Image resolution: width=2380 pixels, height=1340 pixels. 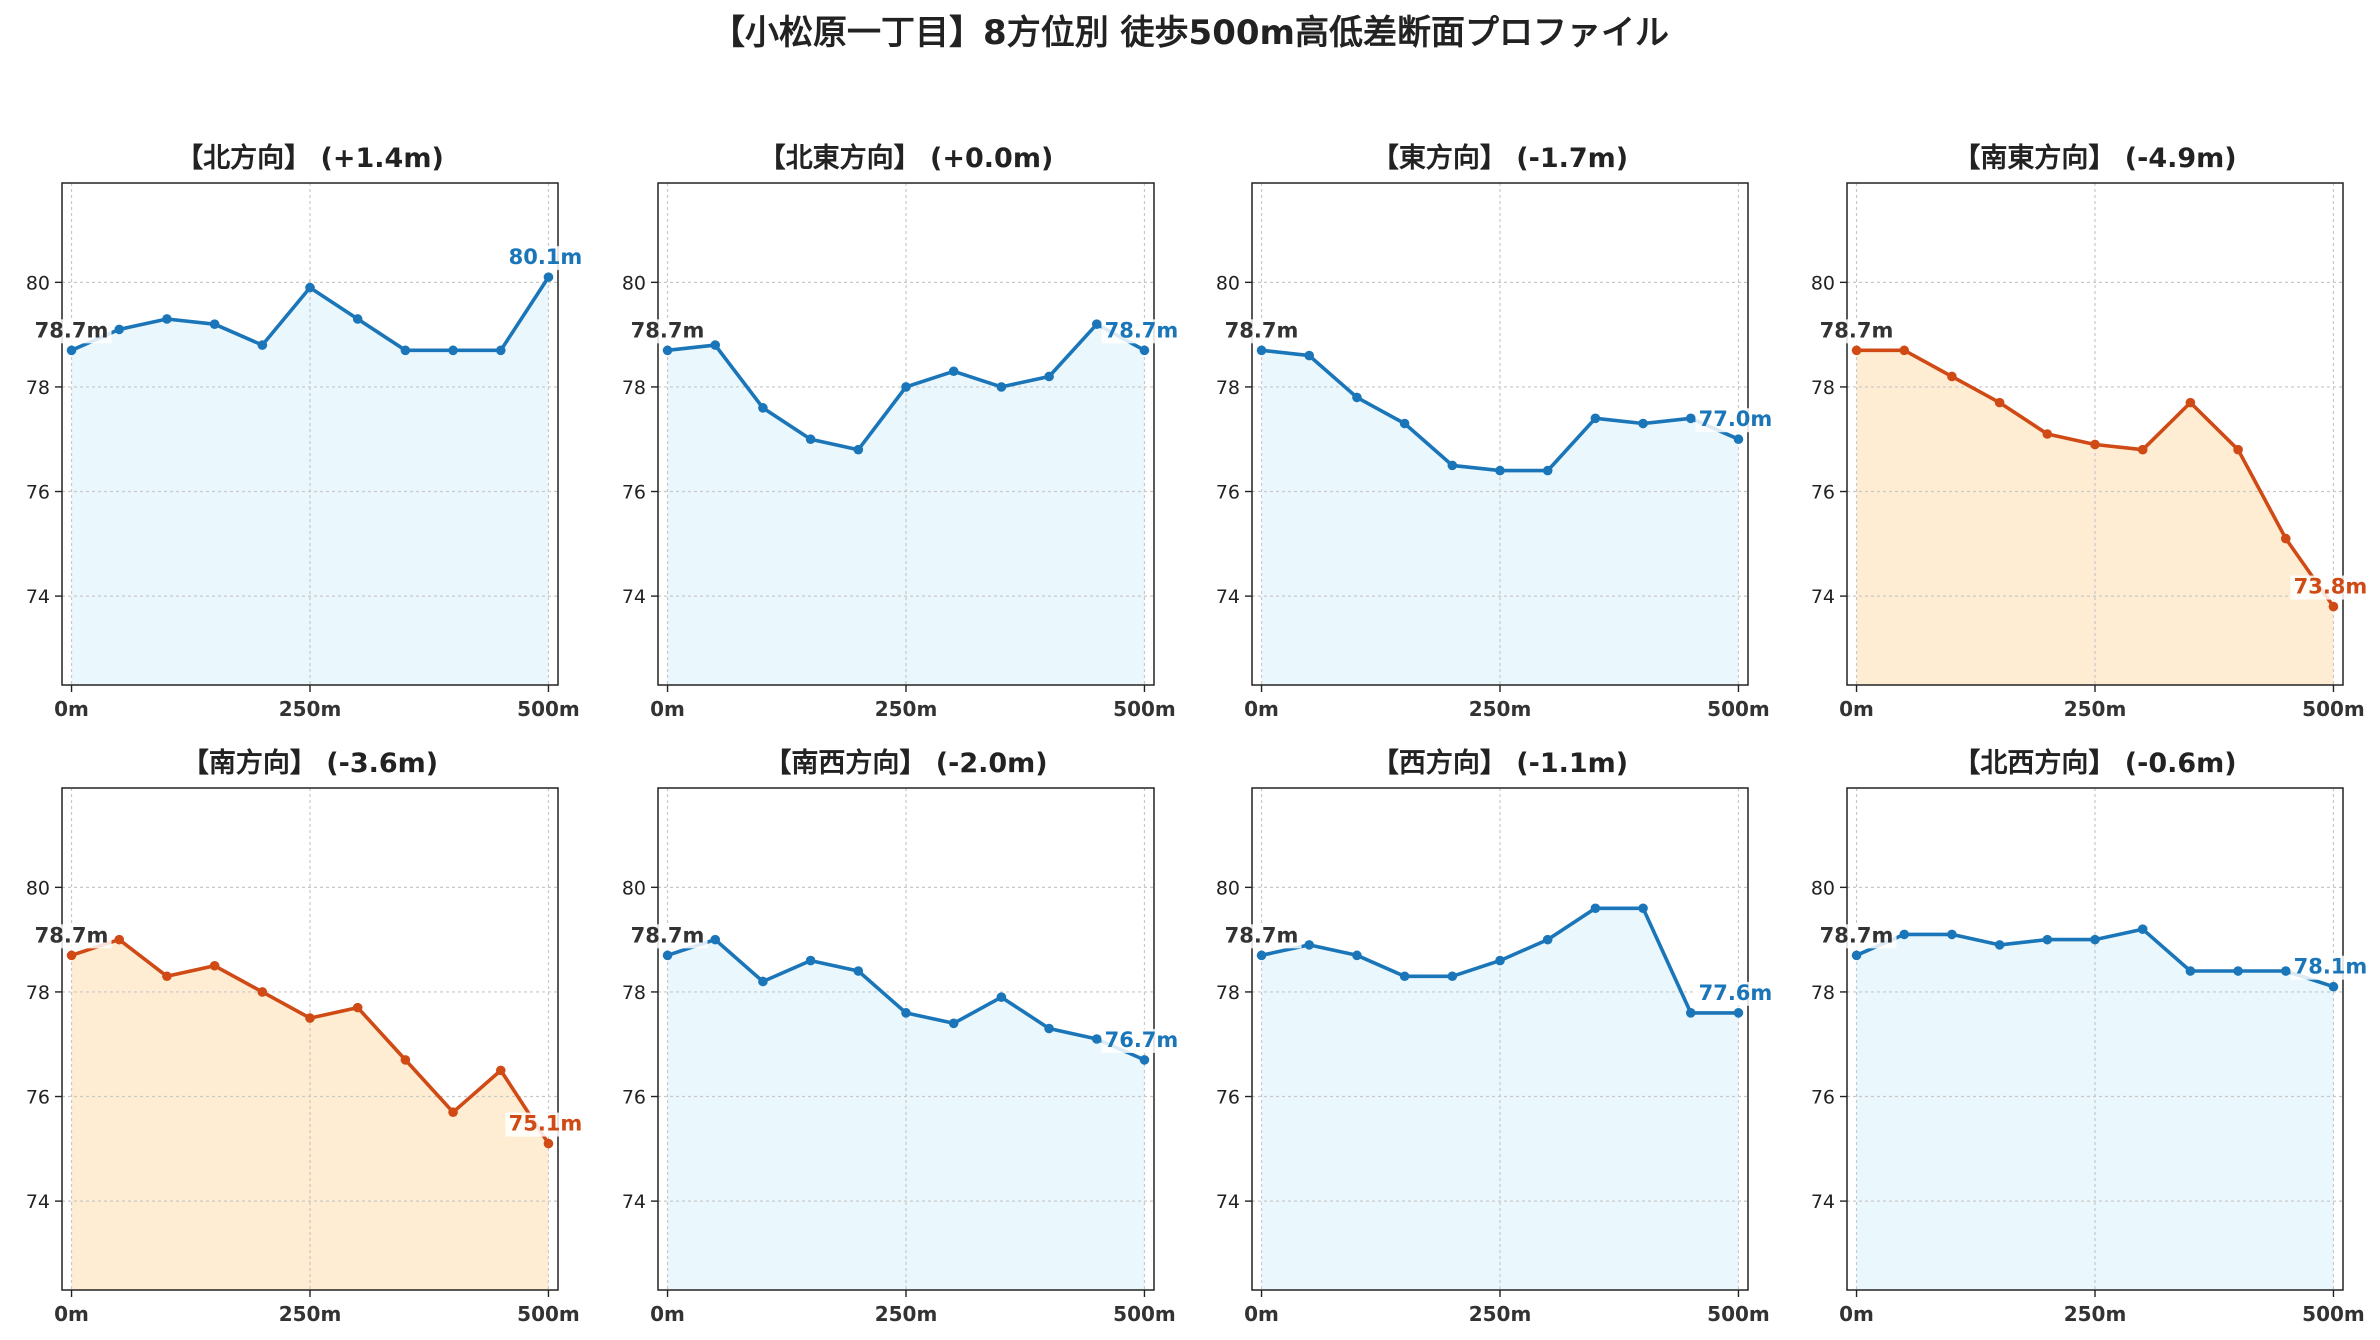 What do you see at coordinates (546, 1124) in the screenshot?
I see `end-label: 75.1m` at bounding box center [546, 1124].